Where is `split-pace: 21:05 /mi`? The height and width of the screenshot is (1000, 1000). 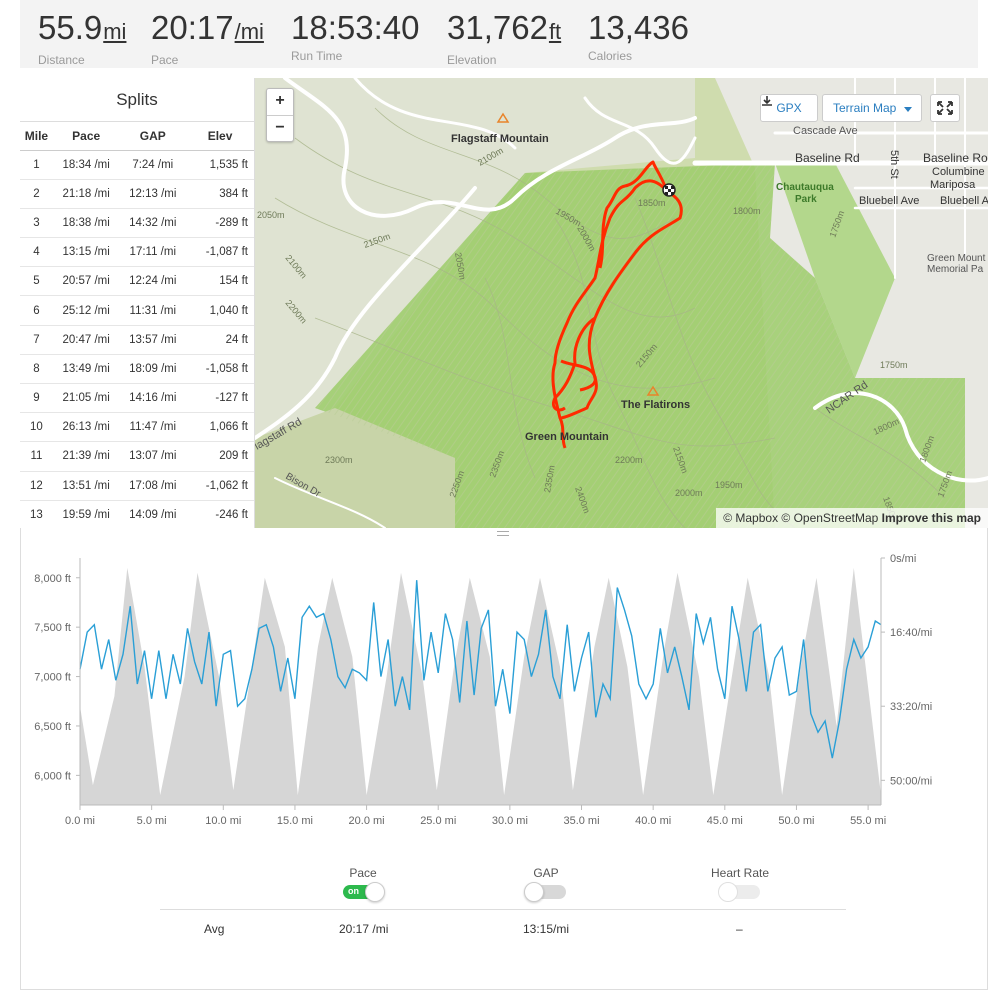 split-pace: 21:05 /mi is located at coordinates (86, 398).